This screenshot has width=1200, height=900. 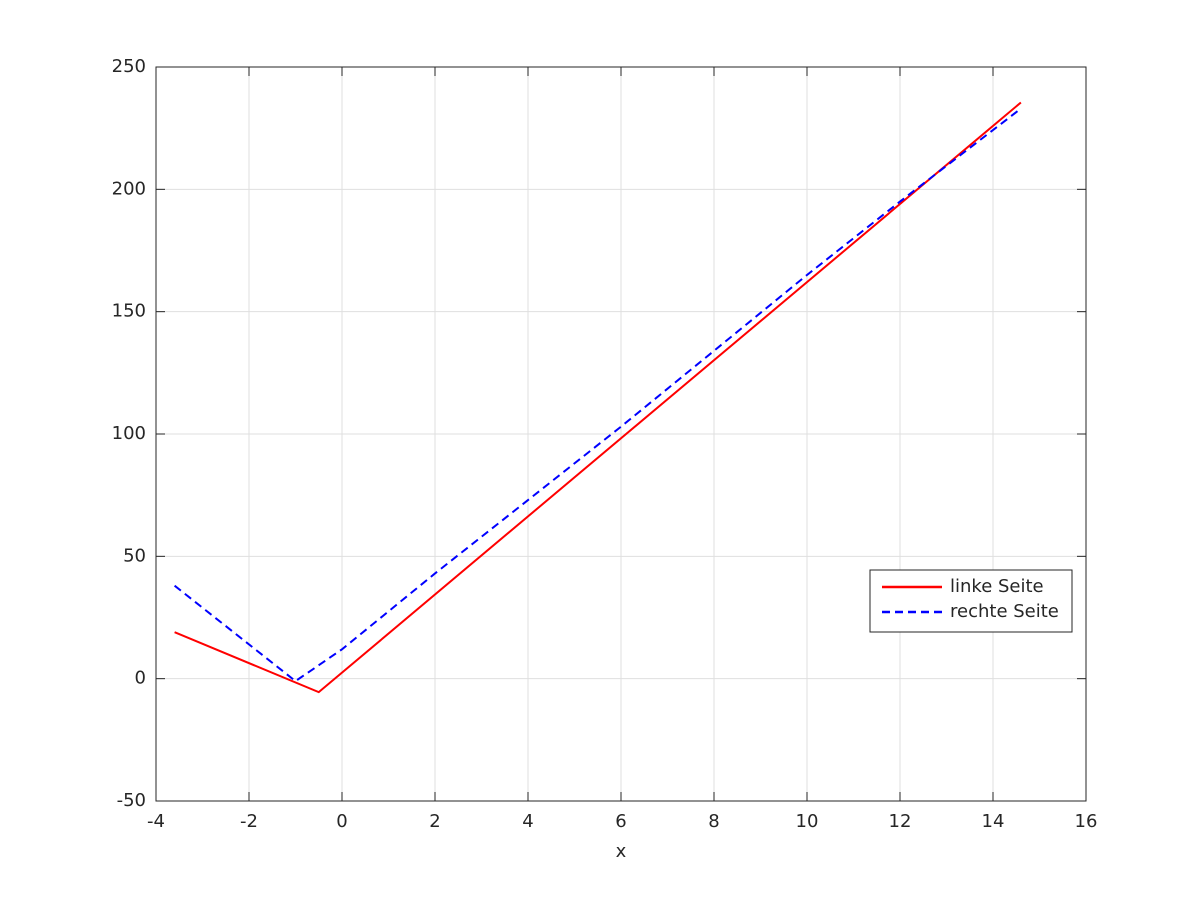 What do you see at coordinates (527, 821) in the screenshot?
I see `x-tick-label: 4` at bounding box center [527, 821].